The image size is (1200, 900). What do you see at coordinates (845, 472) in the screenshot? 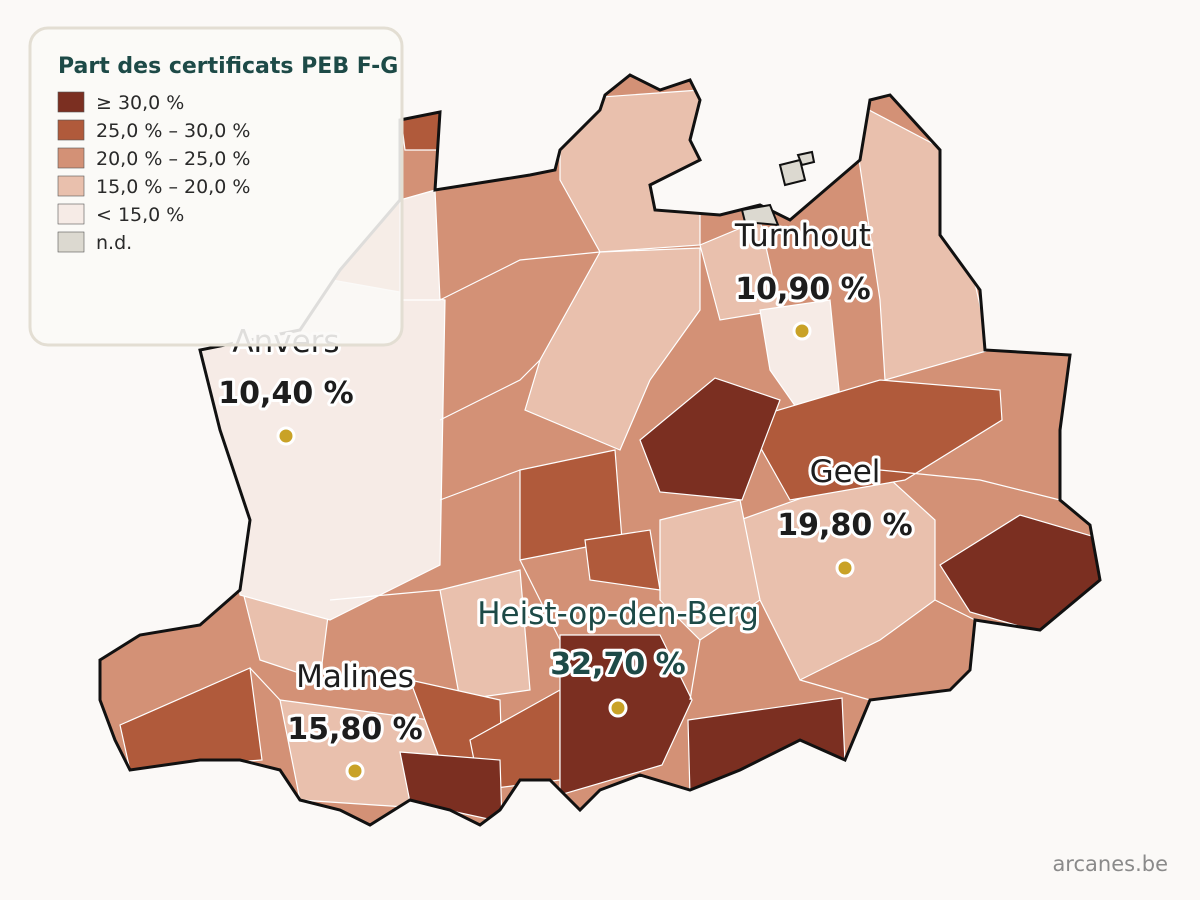
I see `city-name: Geel` at bounding box center [845, 472].